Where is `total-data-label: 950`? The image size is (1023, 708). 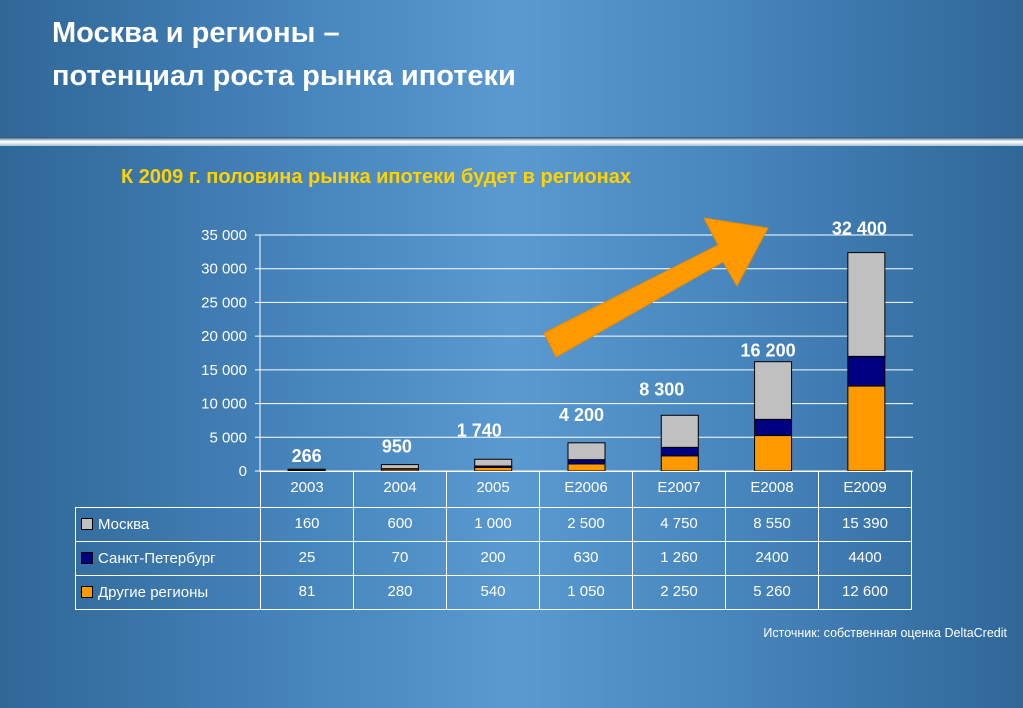
total-data-label: 950 is located at coordinates (397, 447).